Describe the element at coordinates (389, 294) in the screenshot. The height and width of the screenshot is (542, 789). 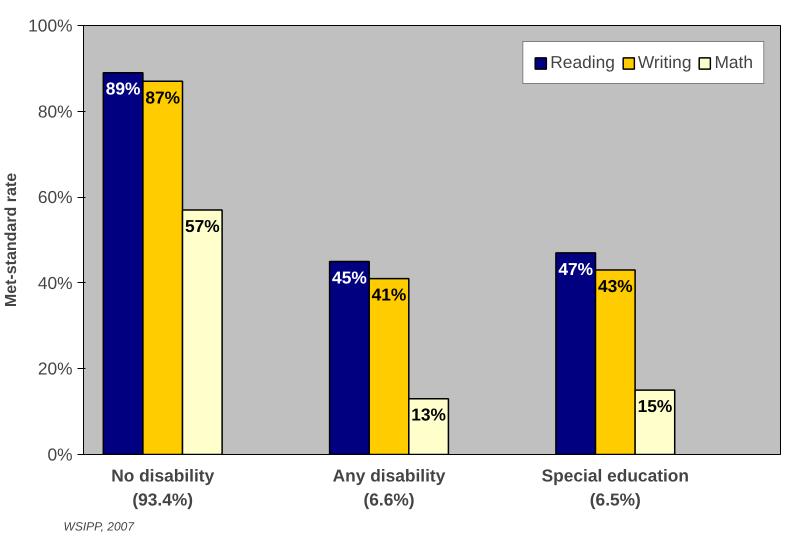
I see `data-label: 41%` at that location.